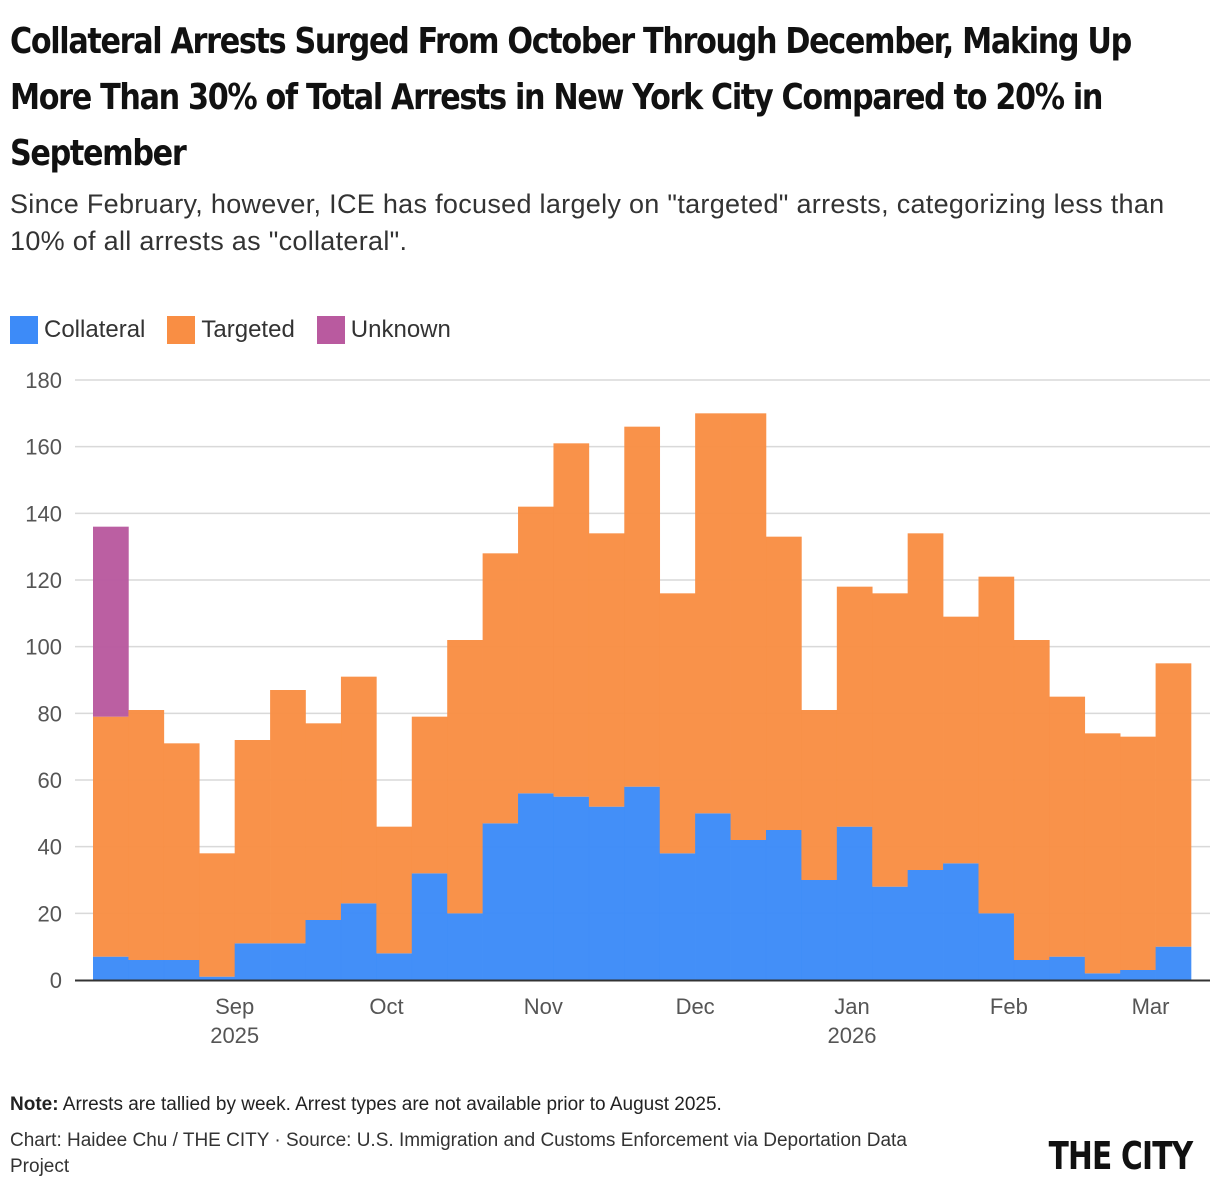 This screenshot has width=1220, height=1192. Describe the element at coordinates (1009, 1006) in the screenshot. I see `x-tick-label: Feb` at that location.